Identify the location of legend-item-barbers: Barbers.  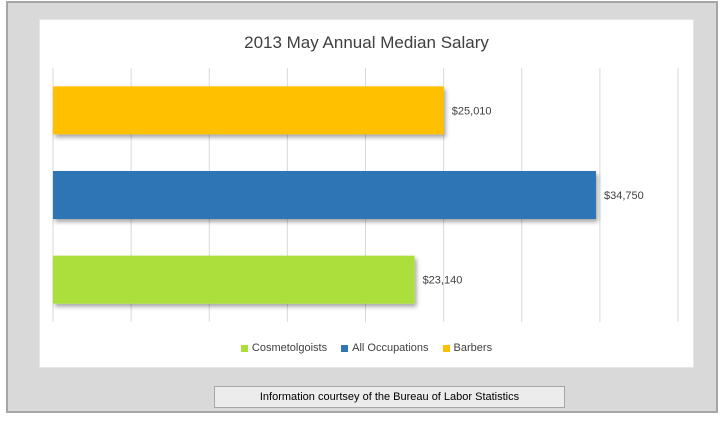
(467, 348).